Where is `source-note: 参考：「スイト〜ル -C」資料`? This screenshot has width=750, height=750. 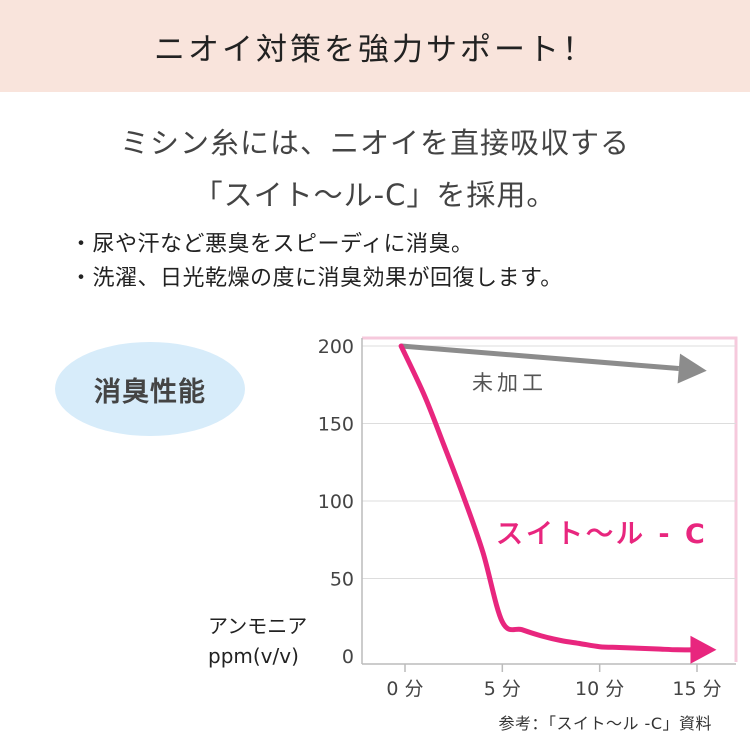
source-note: 参考：「スイト〜ル -C」資料 is located at coordinates (605, 723).